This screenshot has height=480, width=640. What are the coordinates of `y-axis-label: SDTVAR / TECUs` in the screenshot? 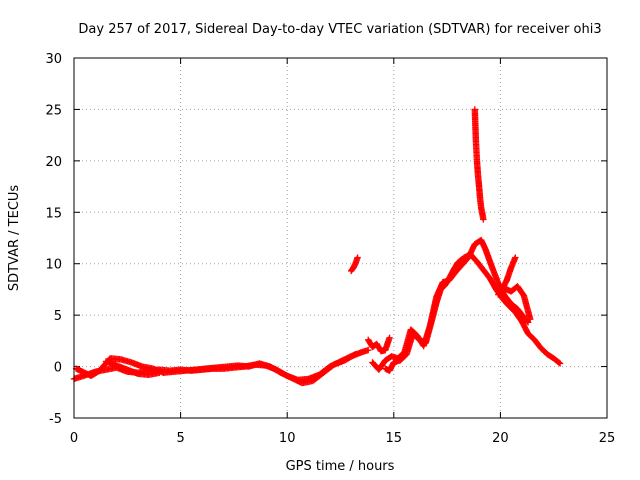 It's located at (14, 238).